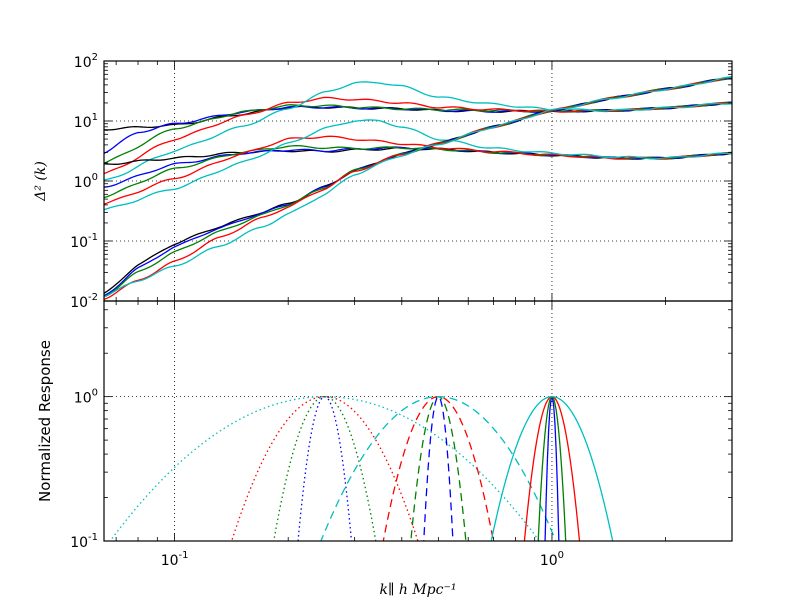 Image resolution: width=812 pixels, height=612 pixels. What do you see at coordinates (552, 559) in the screenshot?
I see `x-tick-label: 10⁰` at bounding box center [552, 559].